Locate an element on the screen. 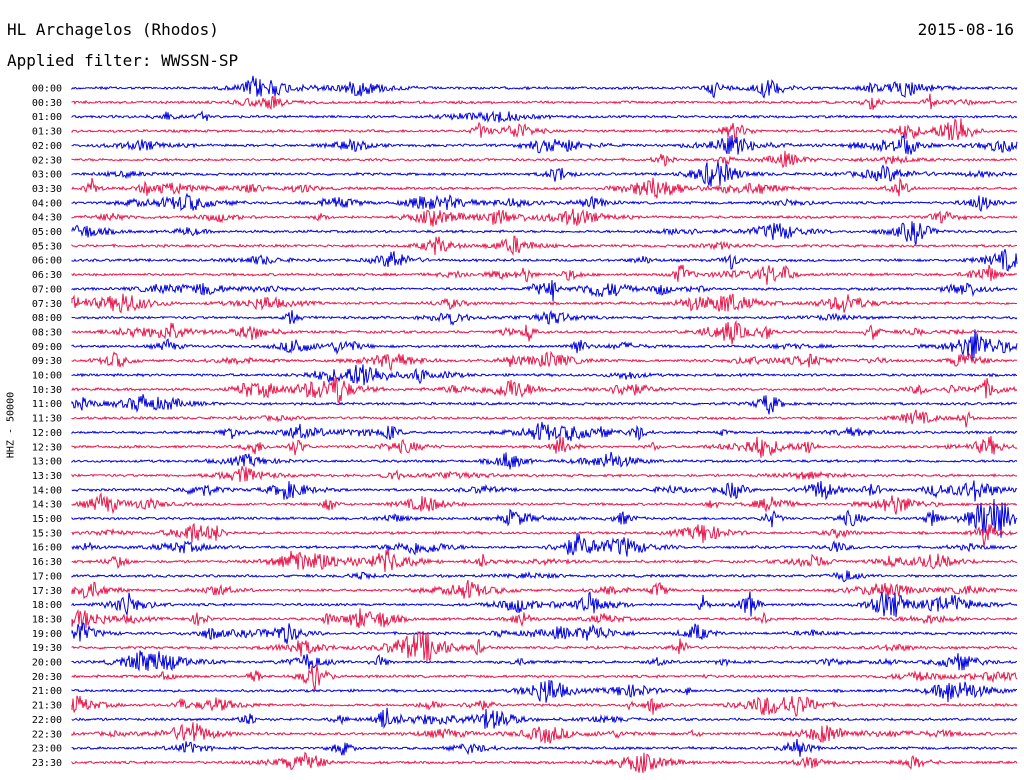 The height and width of the screenshot is (780, 1024). row-label: 10:30 is located at coordinates (47, 390).